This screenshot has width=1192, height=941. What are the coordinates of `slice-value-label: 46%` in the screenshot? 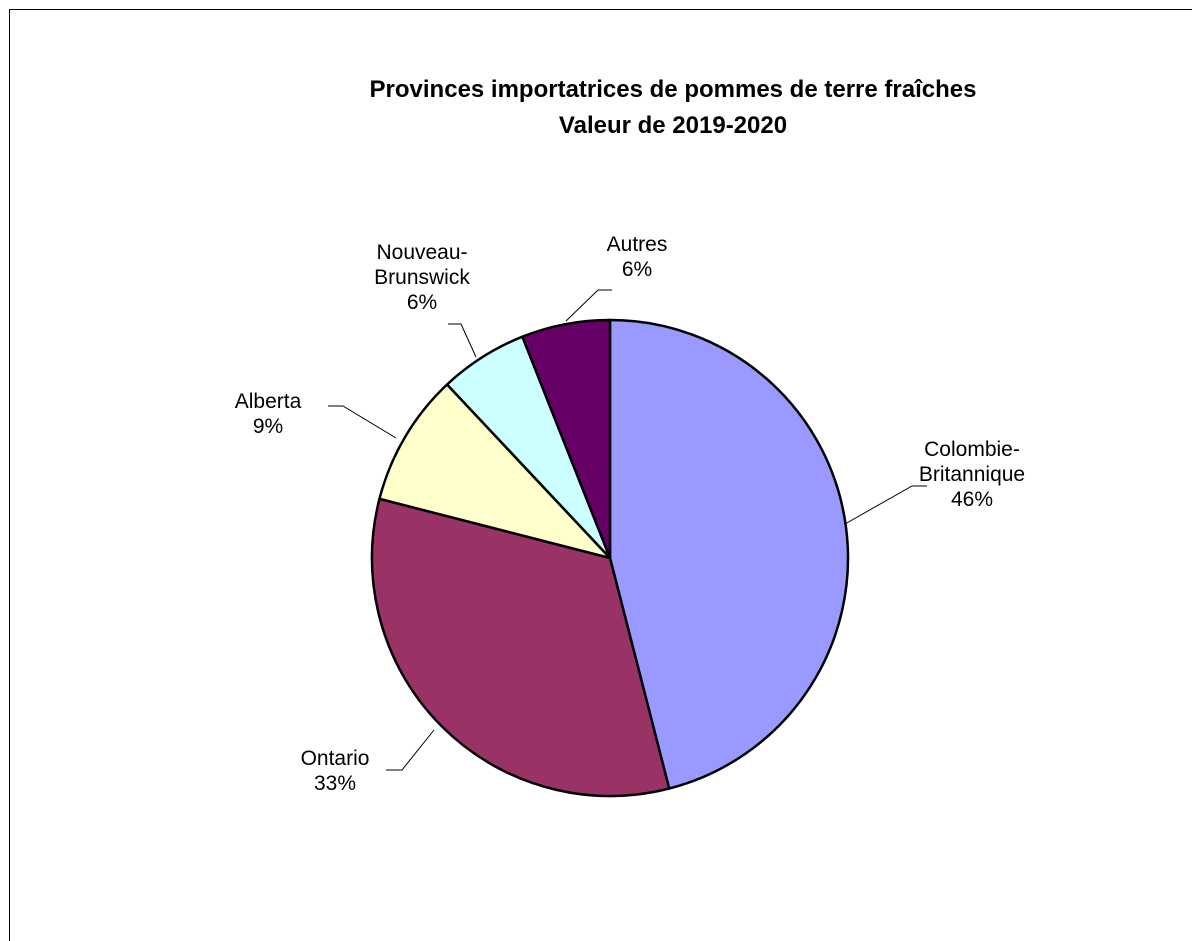 It's located at (972, 499).